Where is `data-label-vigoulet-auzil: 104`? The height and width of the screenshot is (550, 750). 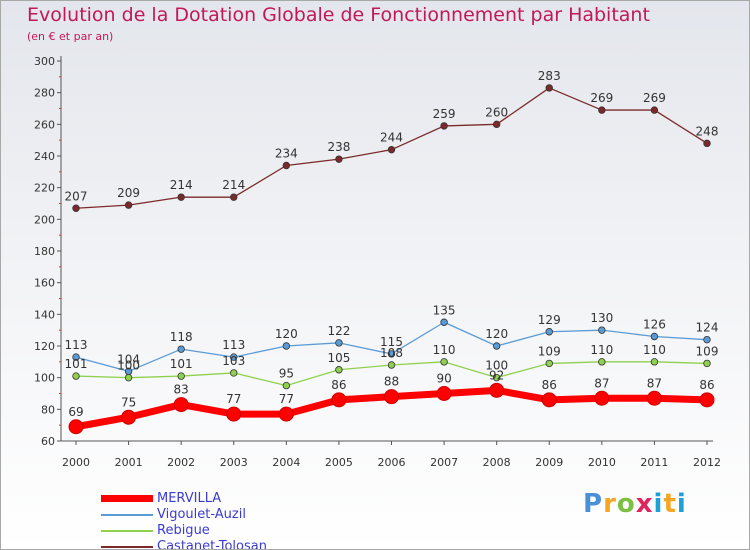 data-label-vigoulet-auzil: 104 is located at coordinates (128, 359).